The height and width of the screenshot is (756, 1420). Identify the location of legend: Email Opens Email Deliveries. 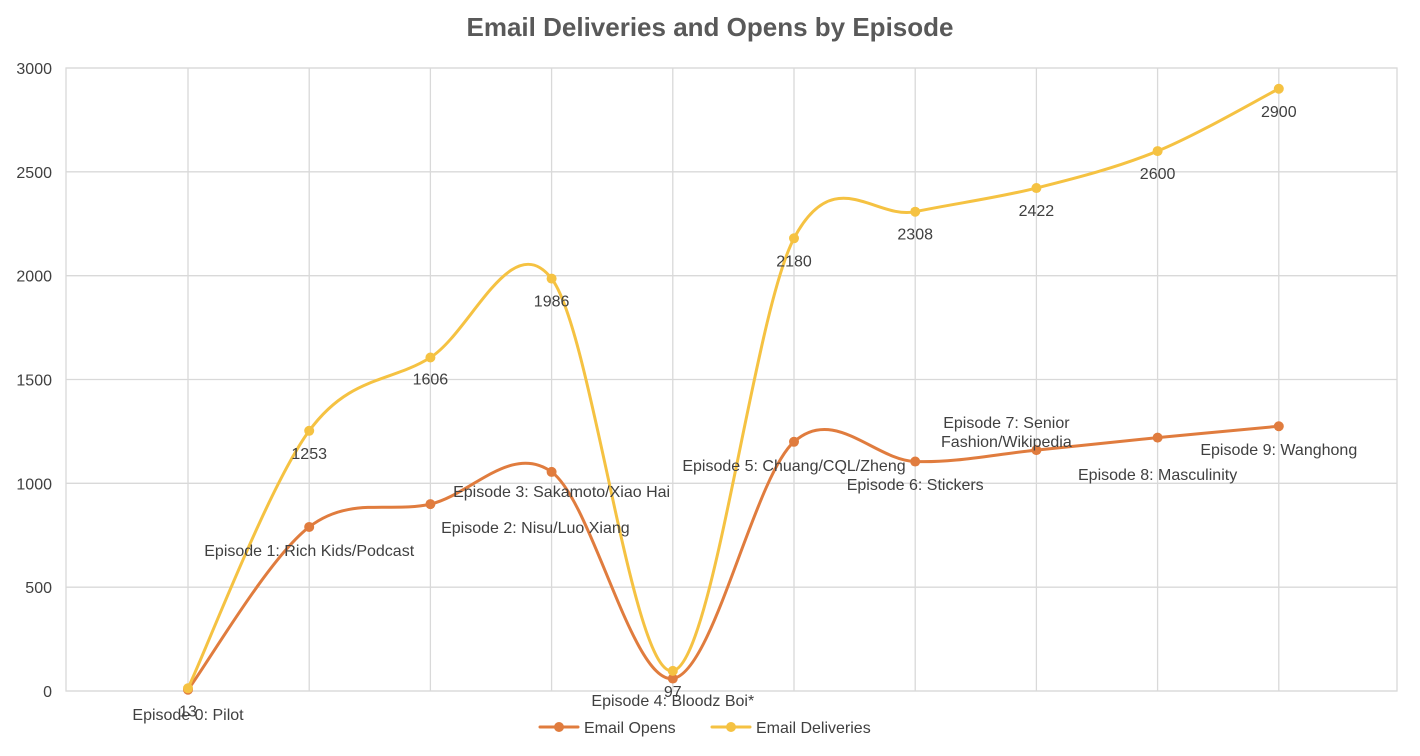
(704, 728).